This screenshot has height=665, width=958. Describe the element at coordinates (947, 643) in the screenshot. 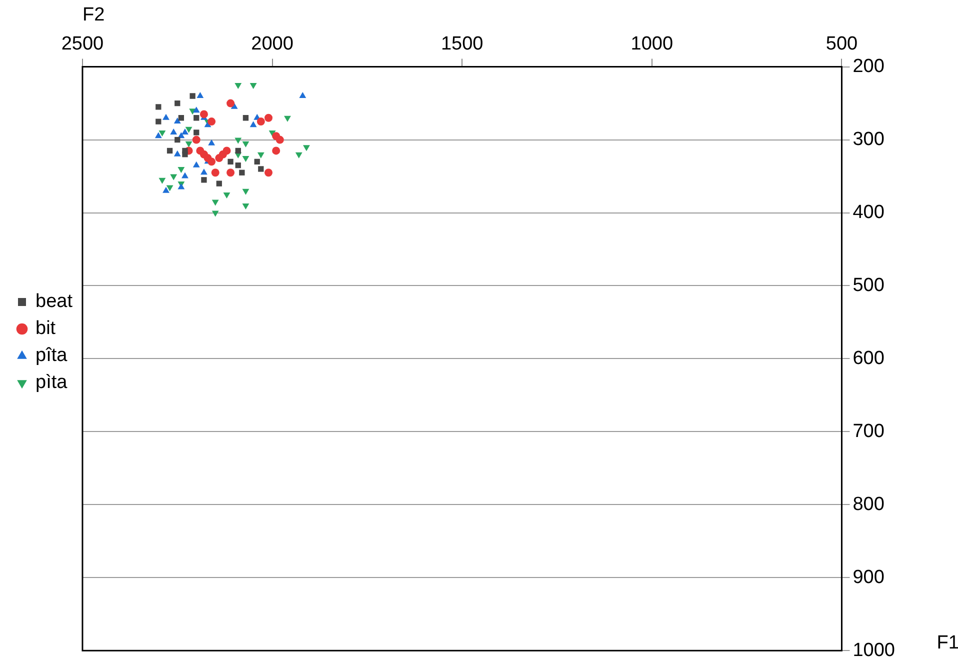

I see `y-axis-title: F1` at that location.